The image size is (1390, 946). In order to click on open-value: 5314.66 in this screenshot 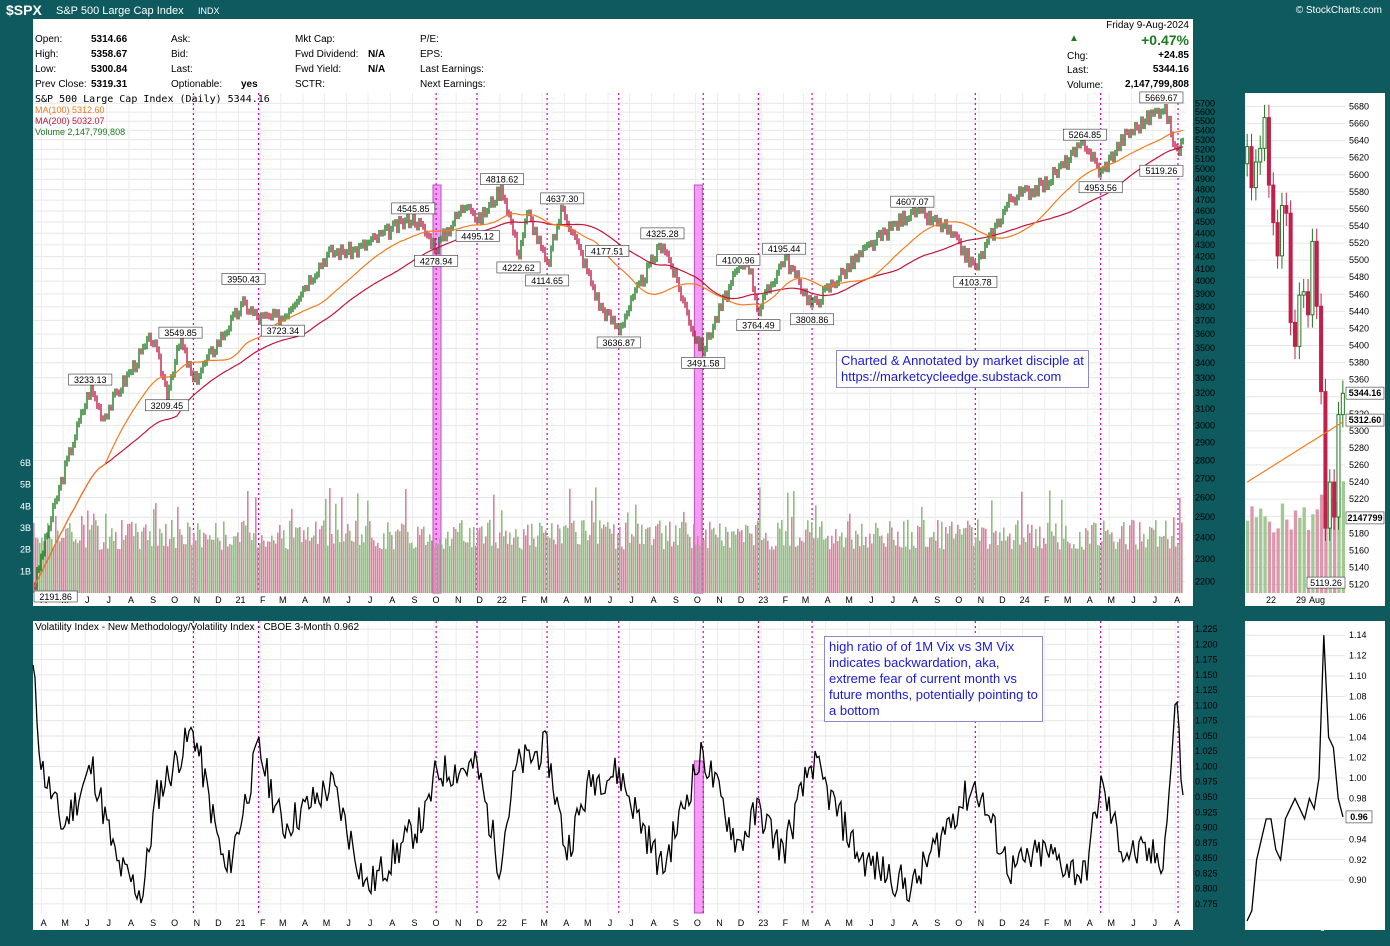, I will do `click(109, 39)`.